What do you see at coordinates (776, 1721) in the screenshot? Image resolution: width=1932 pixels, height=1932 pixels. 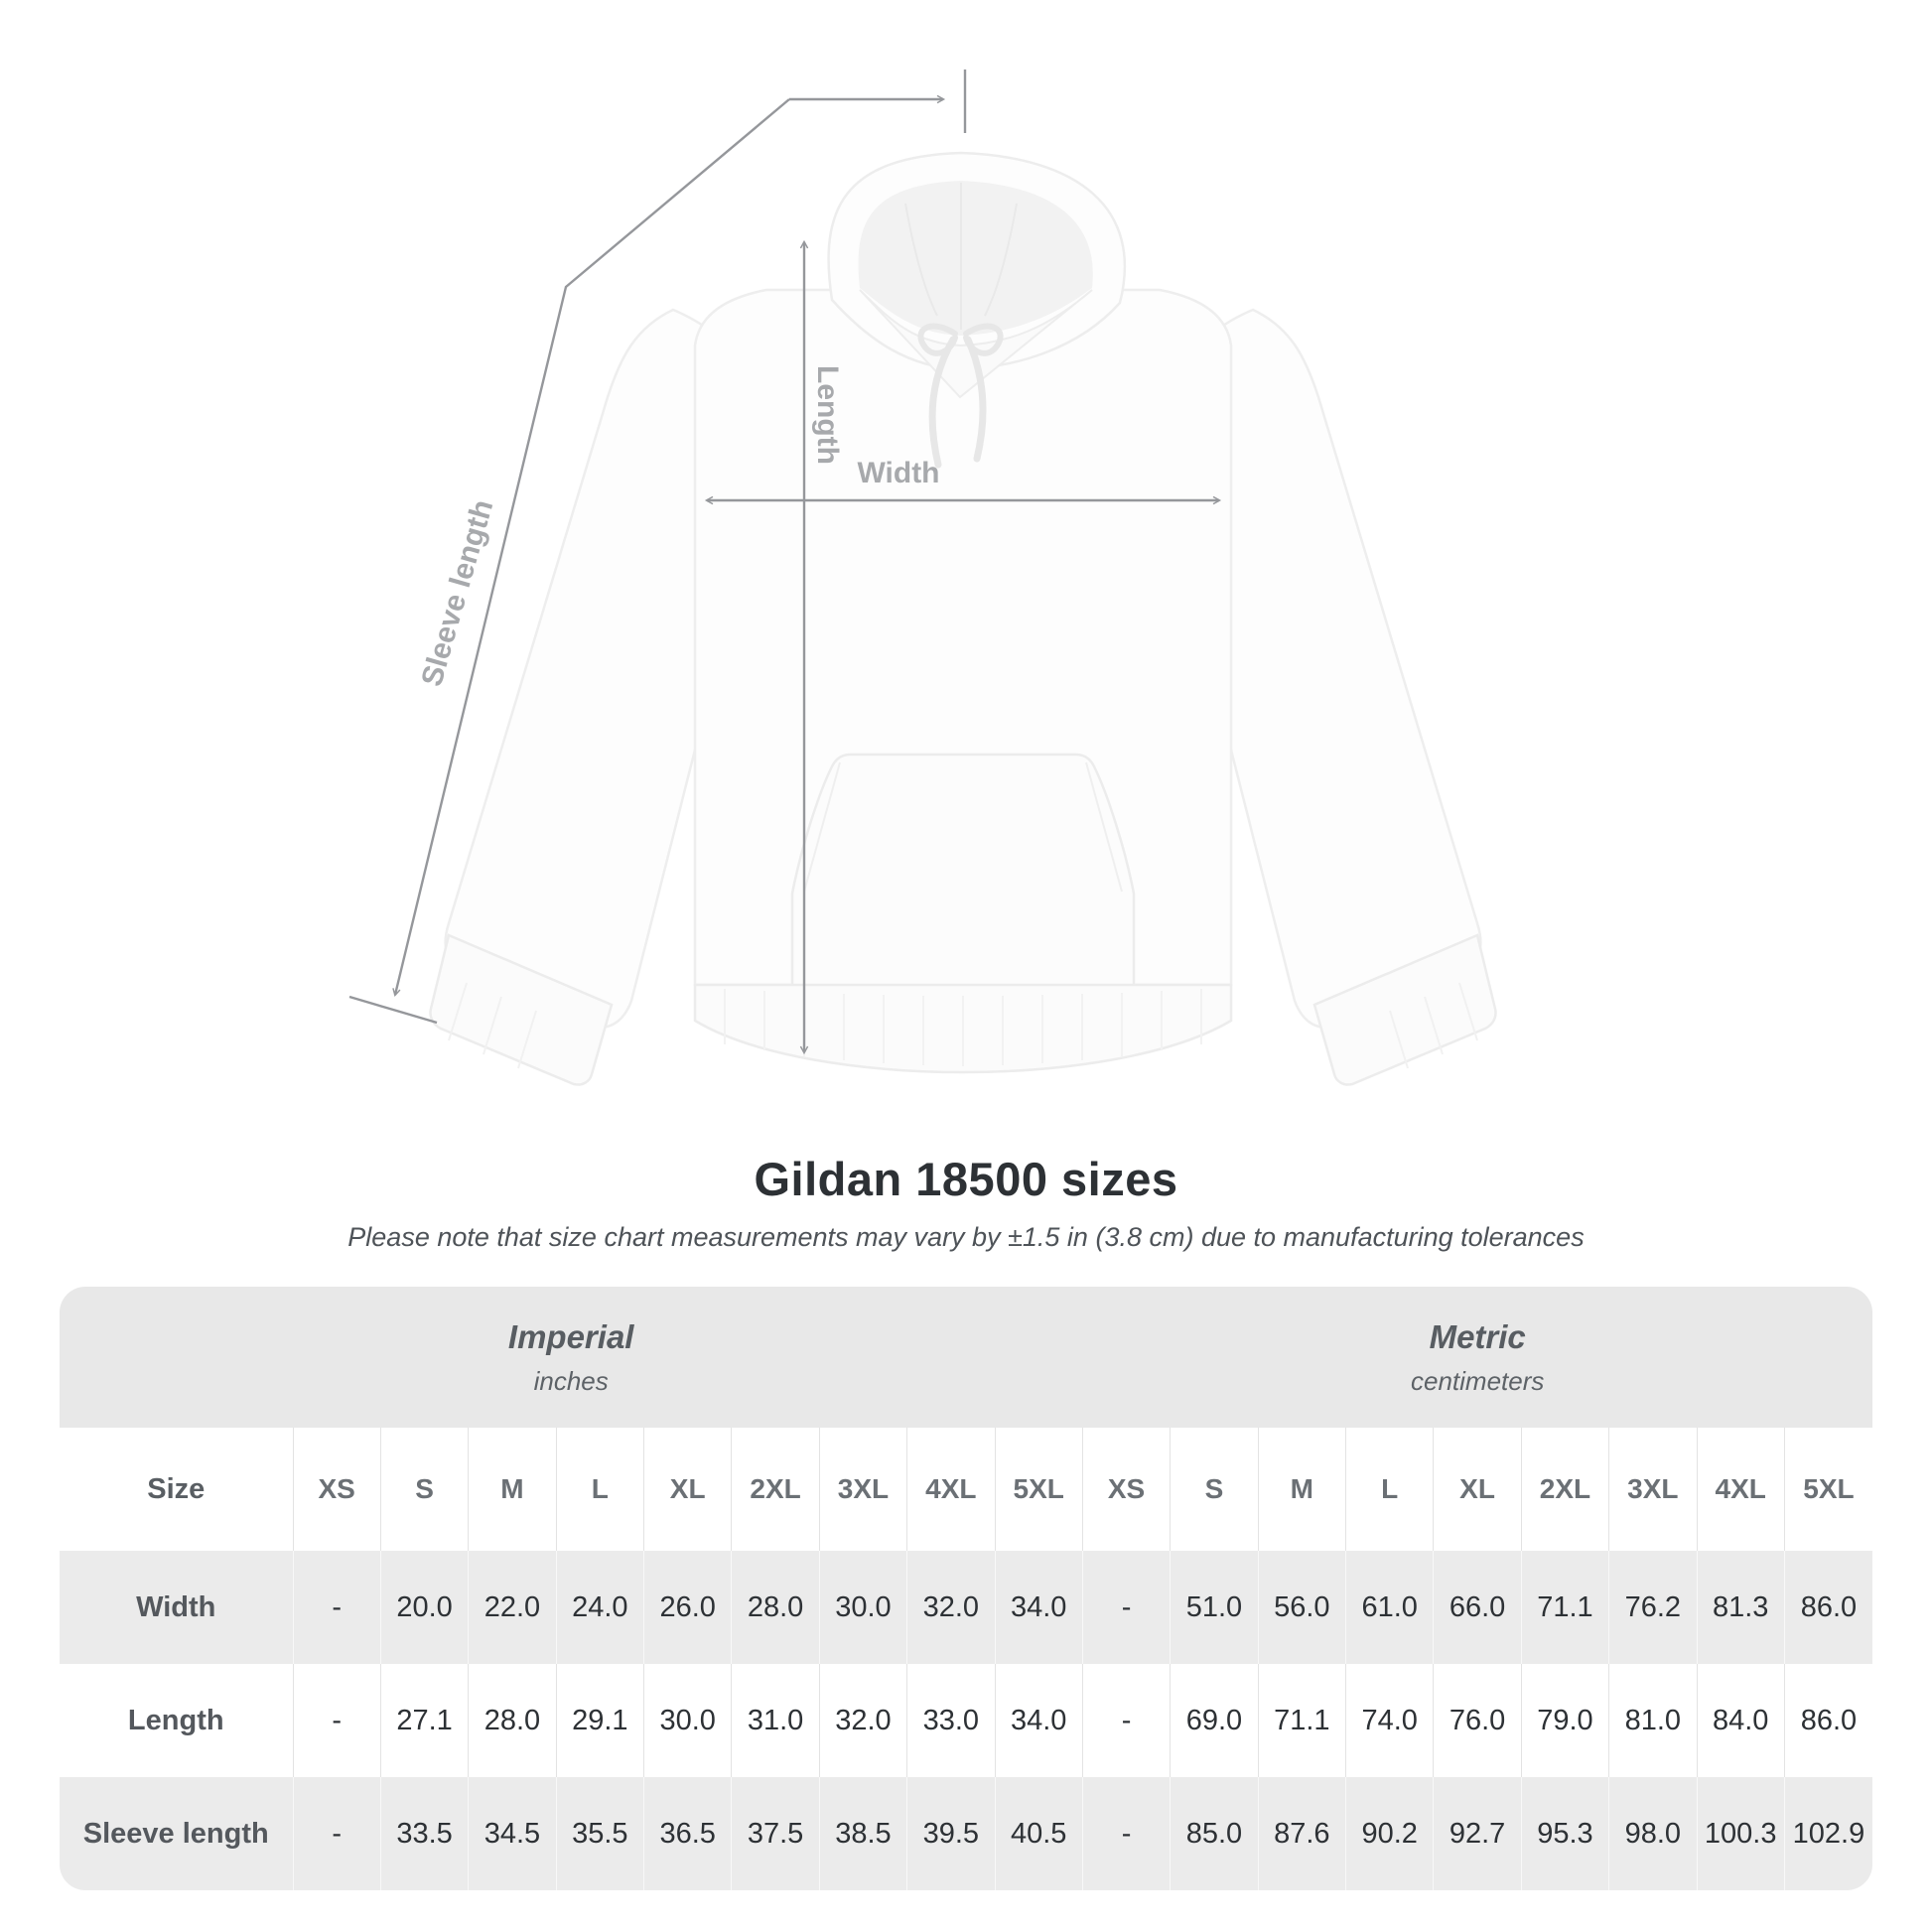 I see `value-cell: 31.0` at bounding box center [776, 1721].